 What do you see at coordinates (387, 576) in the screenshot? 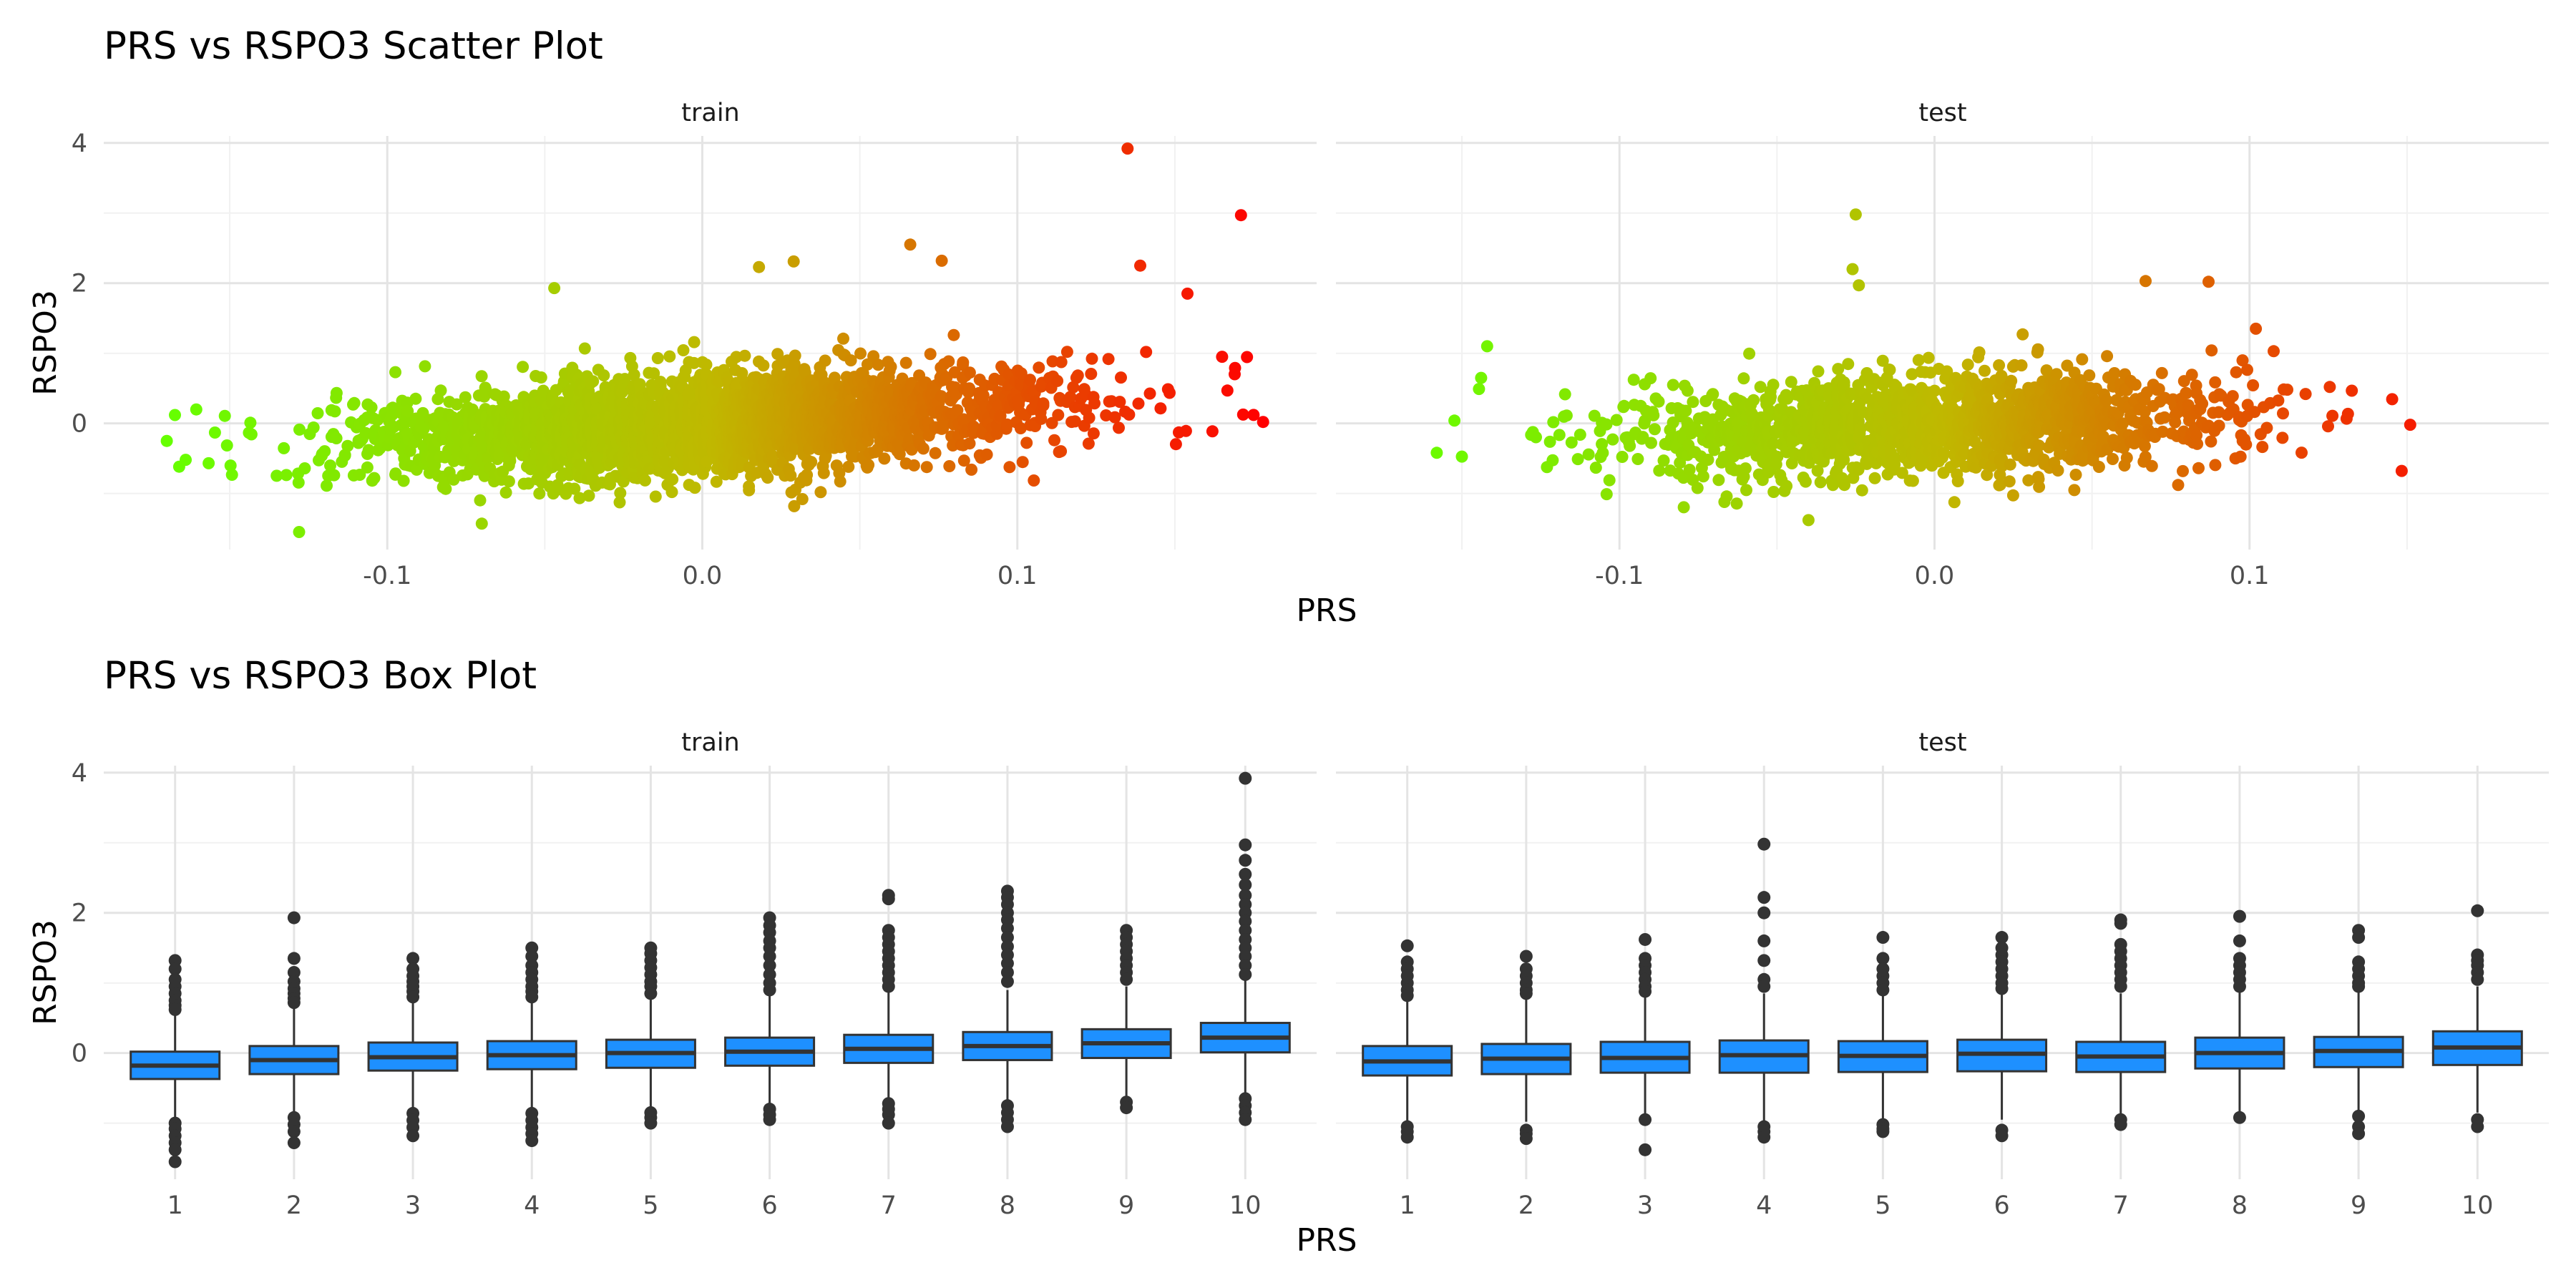
I see `scatter-x-tick-label: -0.1` at bounding box center [387, 576].